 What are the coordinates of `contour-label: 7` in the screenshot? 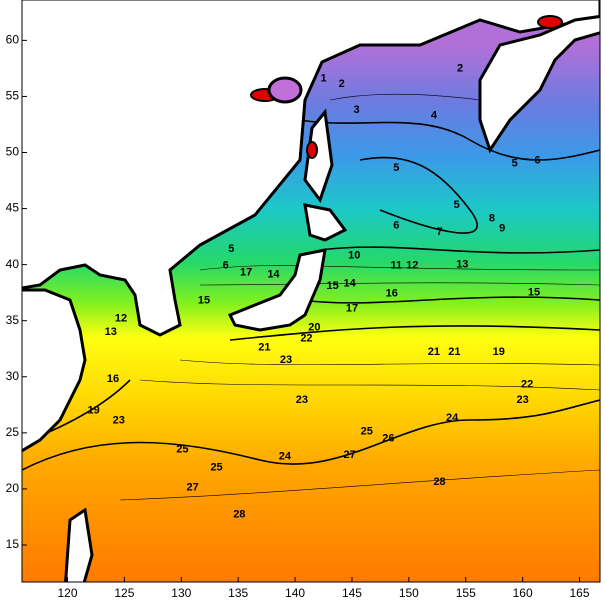 It's located at (440, 232).